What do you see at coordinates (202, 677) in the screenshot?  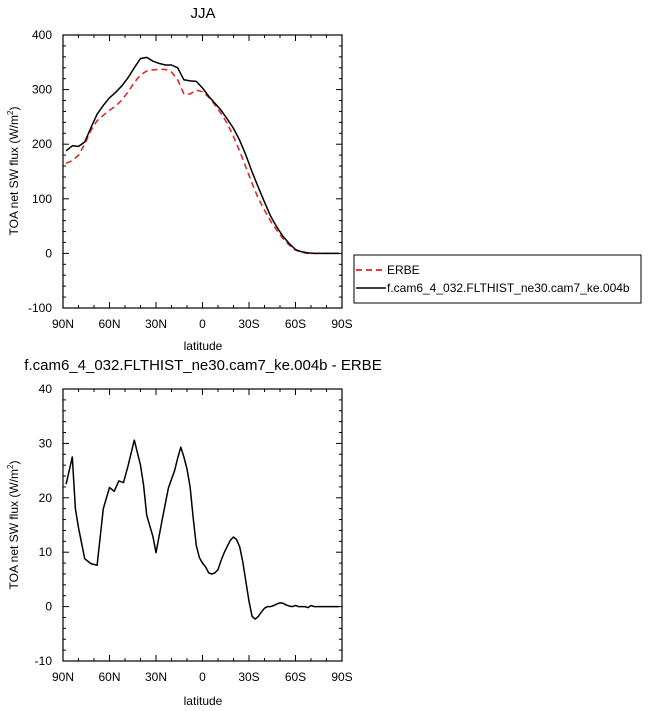 I see `bottom-x-tick-label: 0` at bounding box center [202, 677].